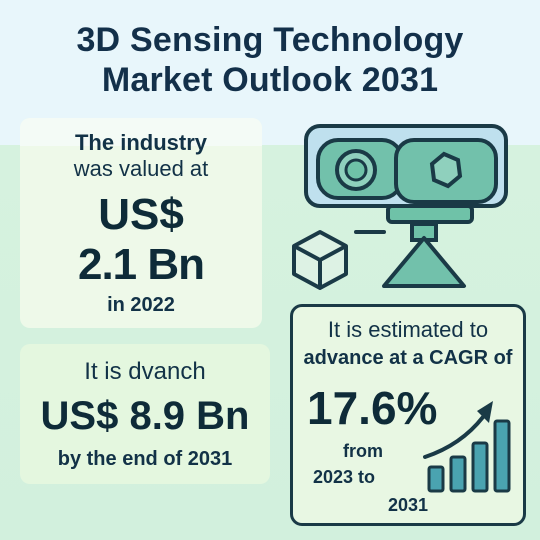 Image resolution: width=540 pixels, height=540 pixels. What do you see at coordinates (372, 408) in the screenshot?
I see `cagr-value: 17.6%` at bounding box center [372, 408].